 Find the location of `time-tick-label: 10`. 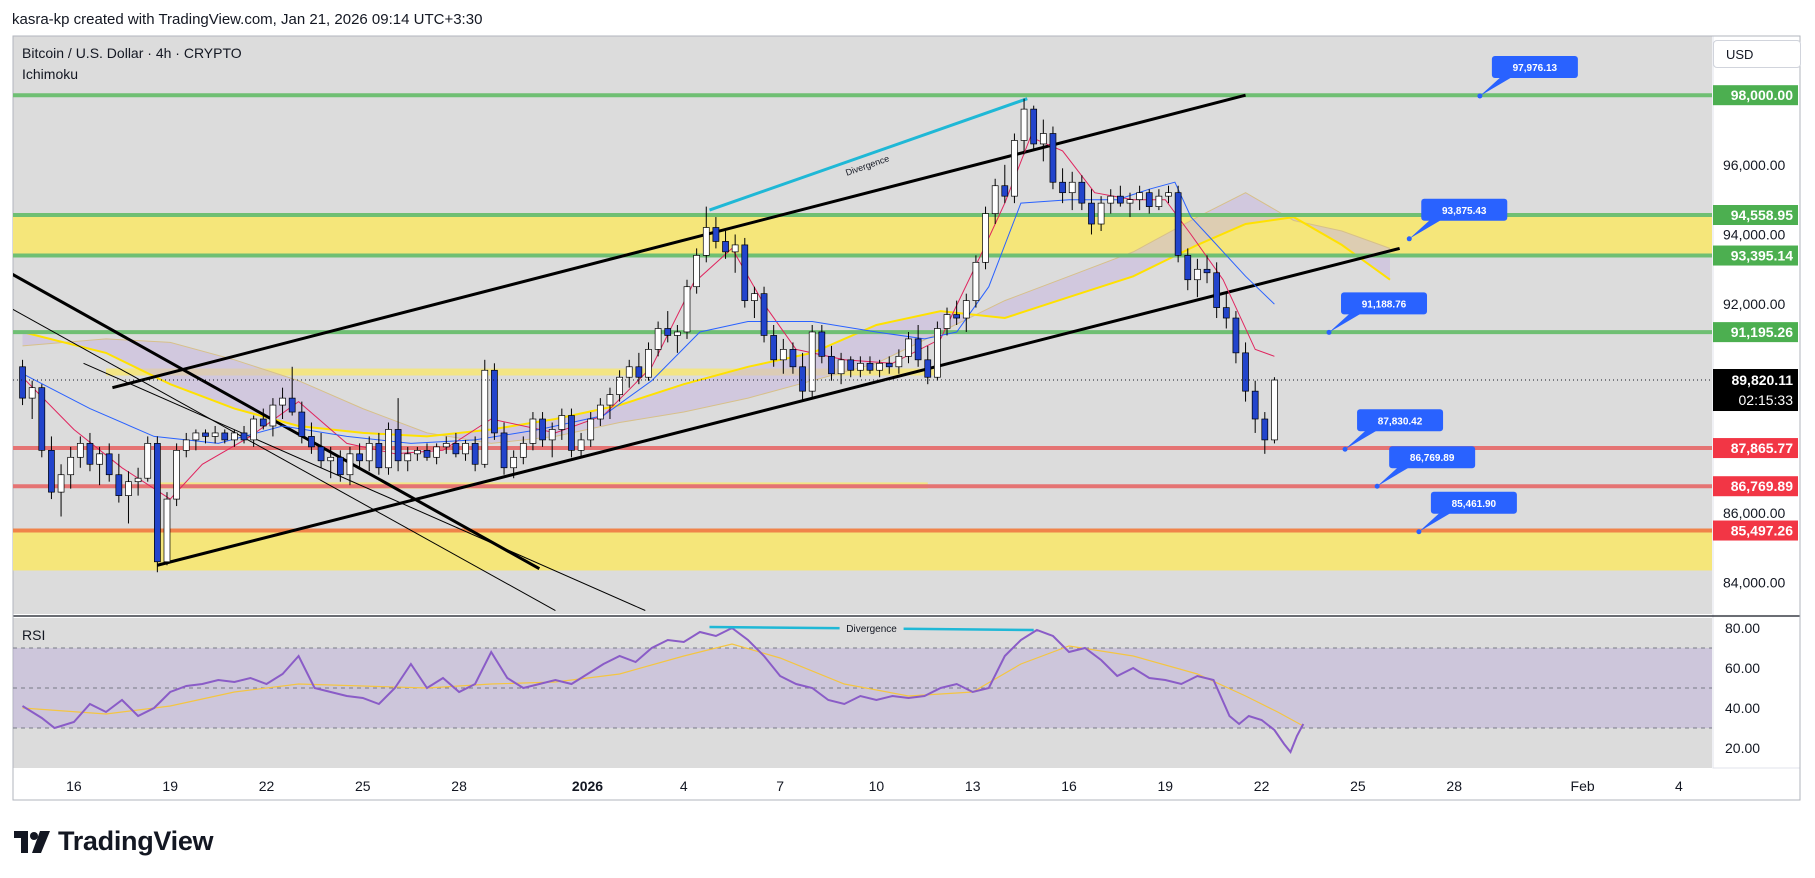

time-tick-label: 10 is located at coordinates (877, 786).